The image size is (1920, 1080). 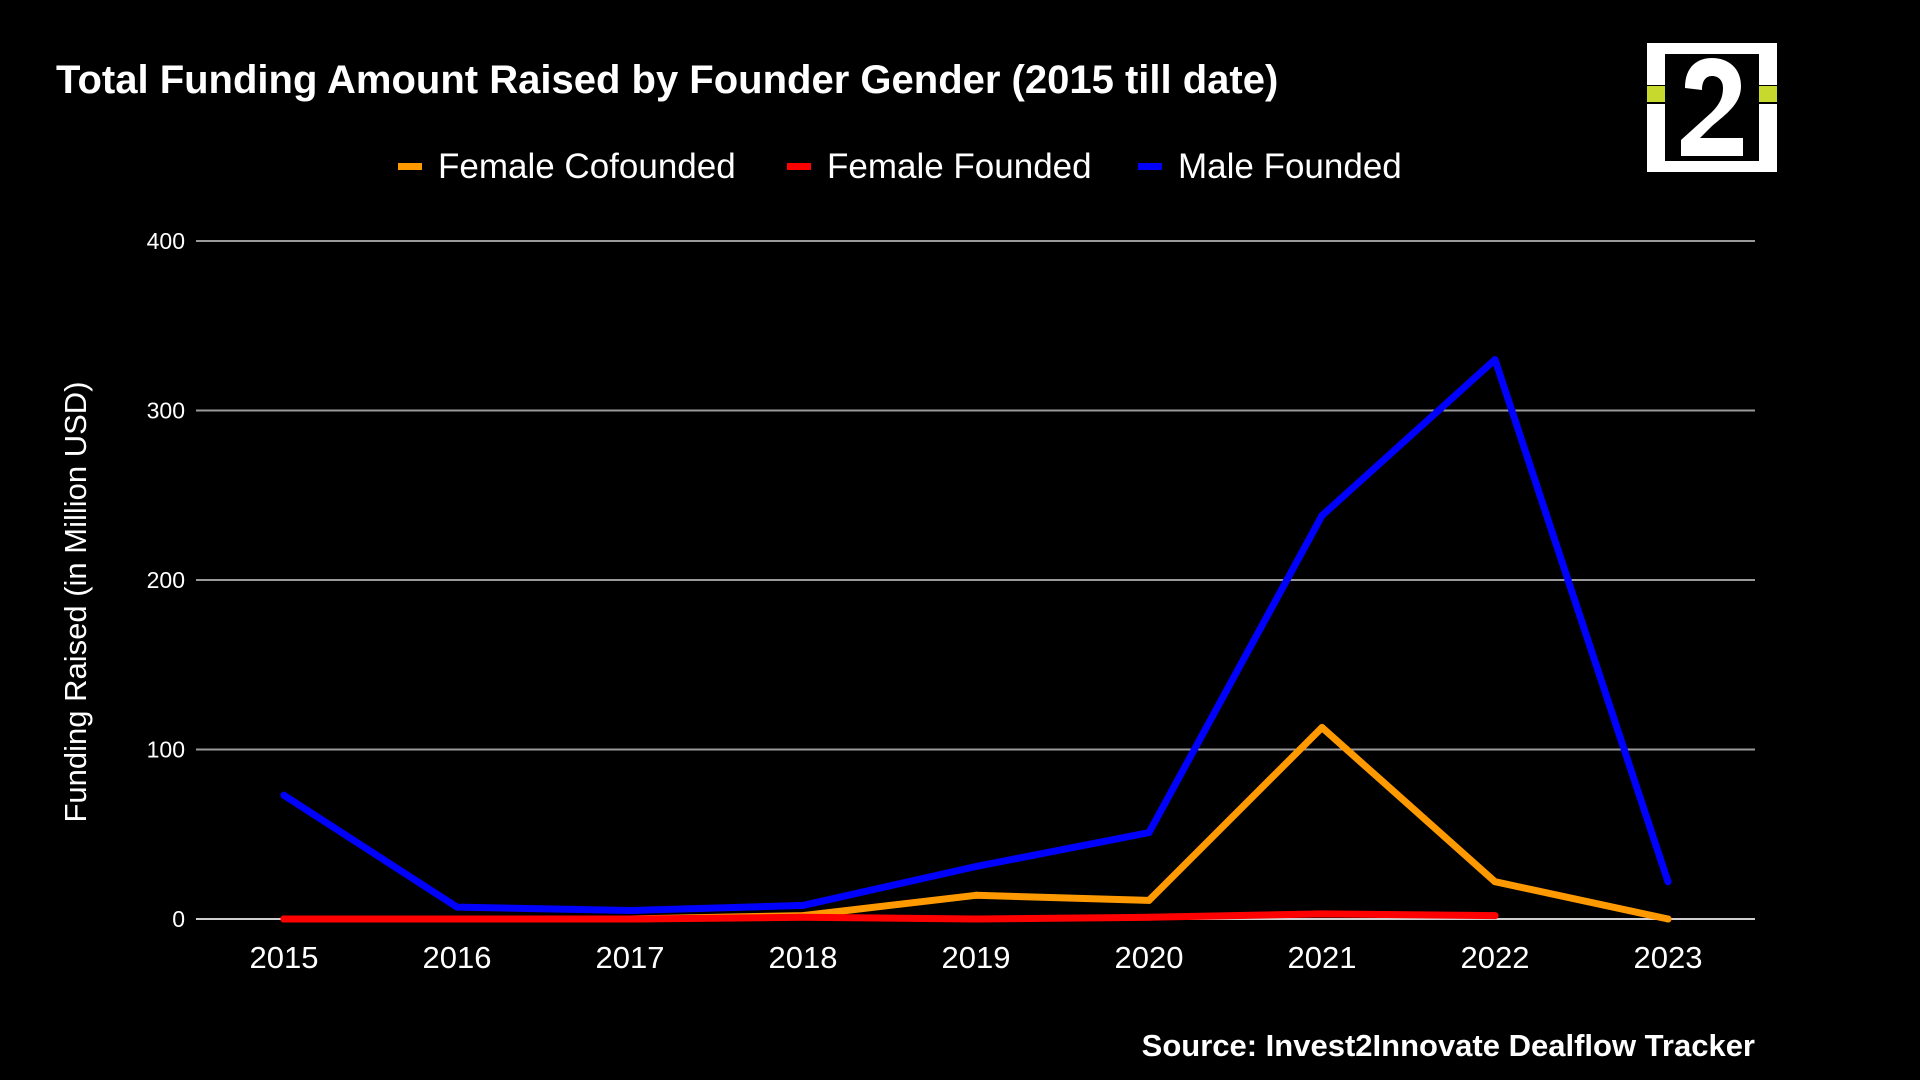 What do you see at coordinates (1768, 64) in the screenshot?
I see `logo-frame-right-top` at bounding box center [1768, 64].